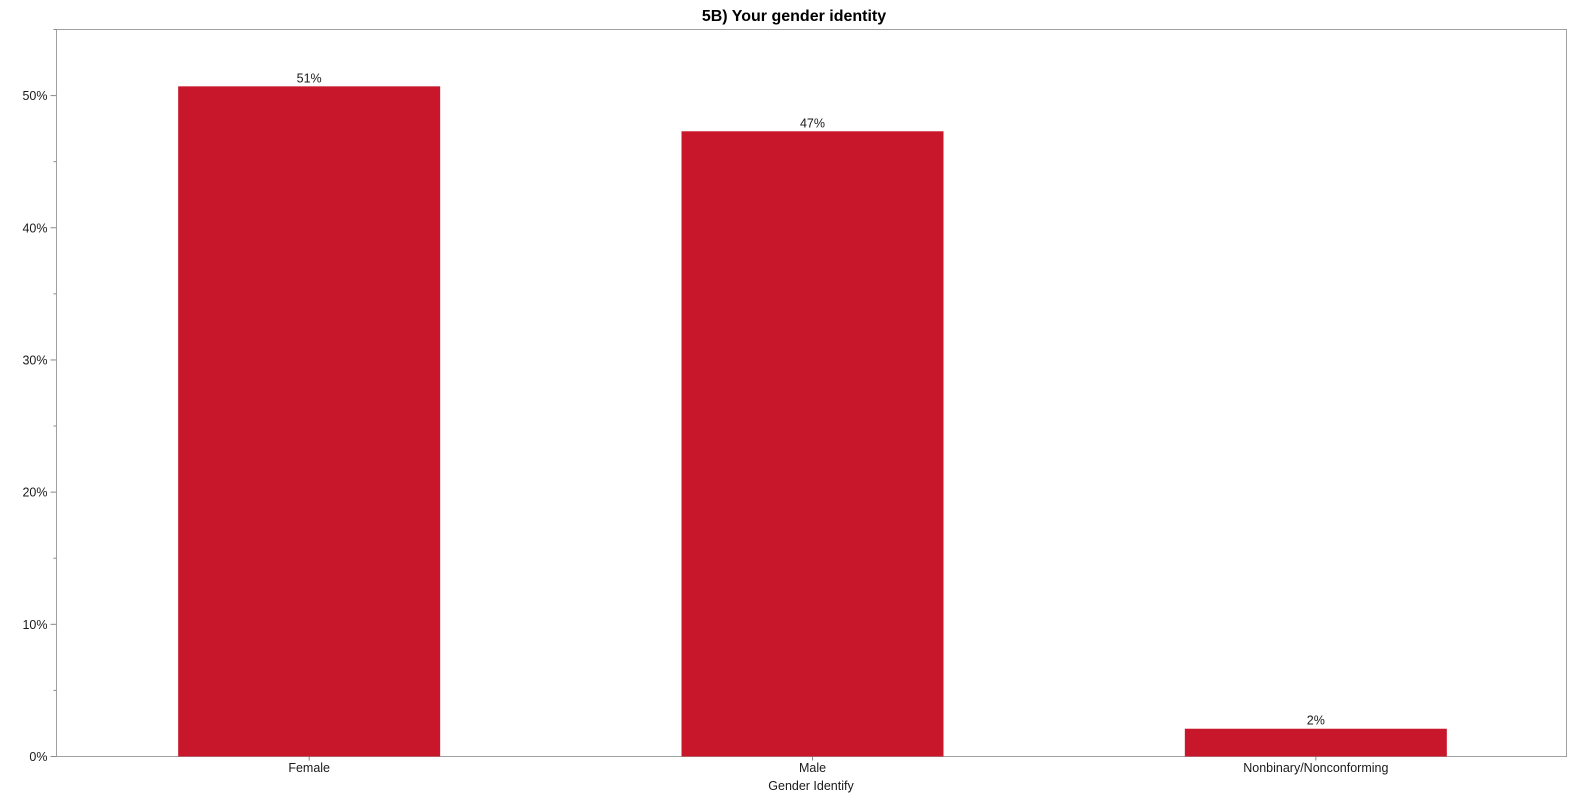 Image resolution: width=1588 pixels, height=803 pixels. Describe the element at coordinates (1315, 768) in the screenshot. I see `x-tick-label: Nonbinary/Nonconforming` at that location.